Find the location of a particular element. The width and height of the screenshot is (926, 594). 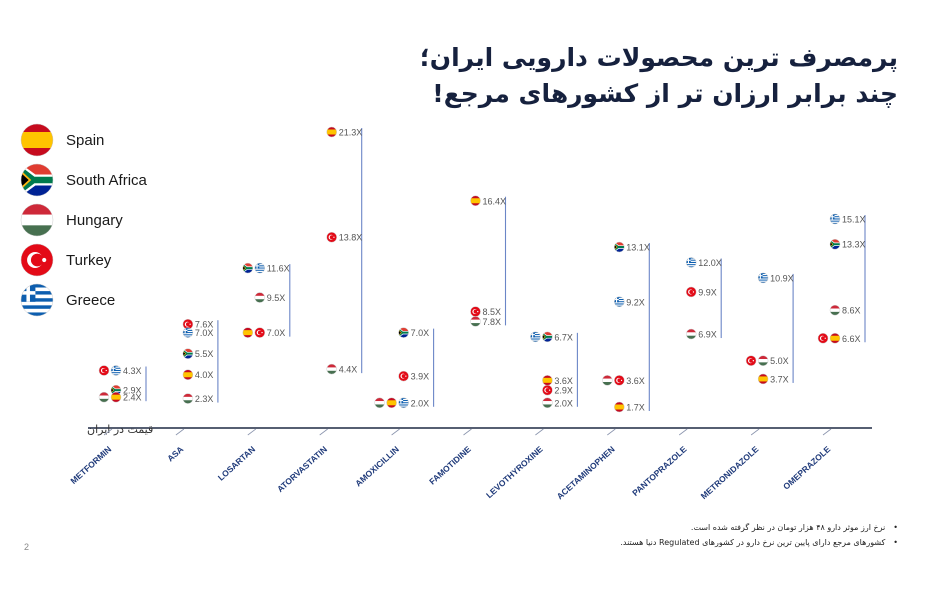

data-point: 8.5X is located at coordinates (486, 311).